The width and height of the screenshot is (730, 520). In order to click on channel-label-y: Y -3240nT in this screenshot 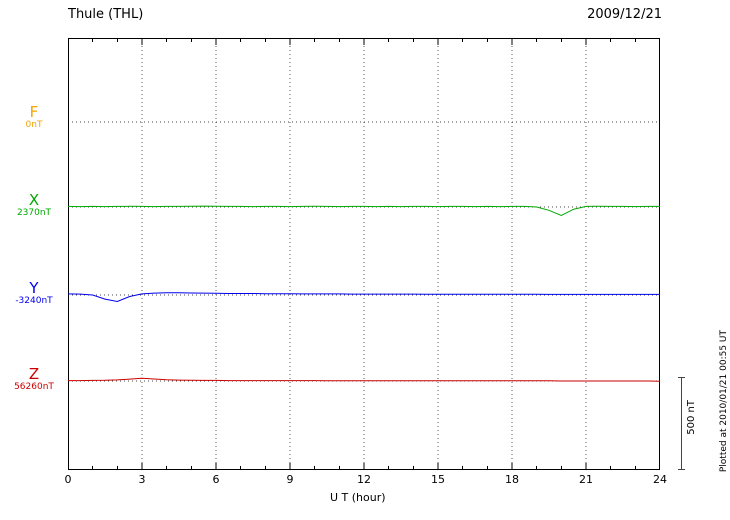, I will do `click(34, 293)`.